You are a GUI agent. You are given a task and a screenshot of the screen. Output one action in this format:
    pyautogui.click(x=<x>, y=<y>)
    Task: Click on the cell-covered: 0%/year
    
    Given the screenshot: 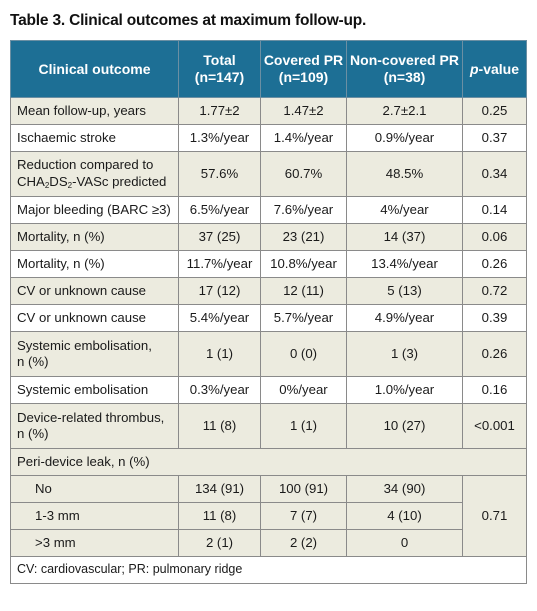 What is the action you would take?
    pyautogui.click(x=303, y=390)
    